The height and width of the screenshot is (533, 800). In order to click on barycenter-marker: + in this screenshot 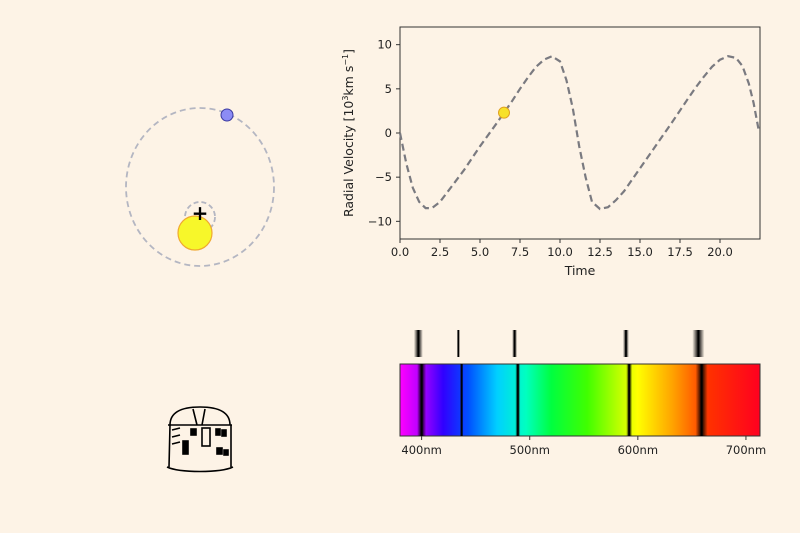, I will do `click(200, 213)`.